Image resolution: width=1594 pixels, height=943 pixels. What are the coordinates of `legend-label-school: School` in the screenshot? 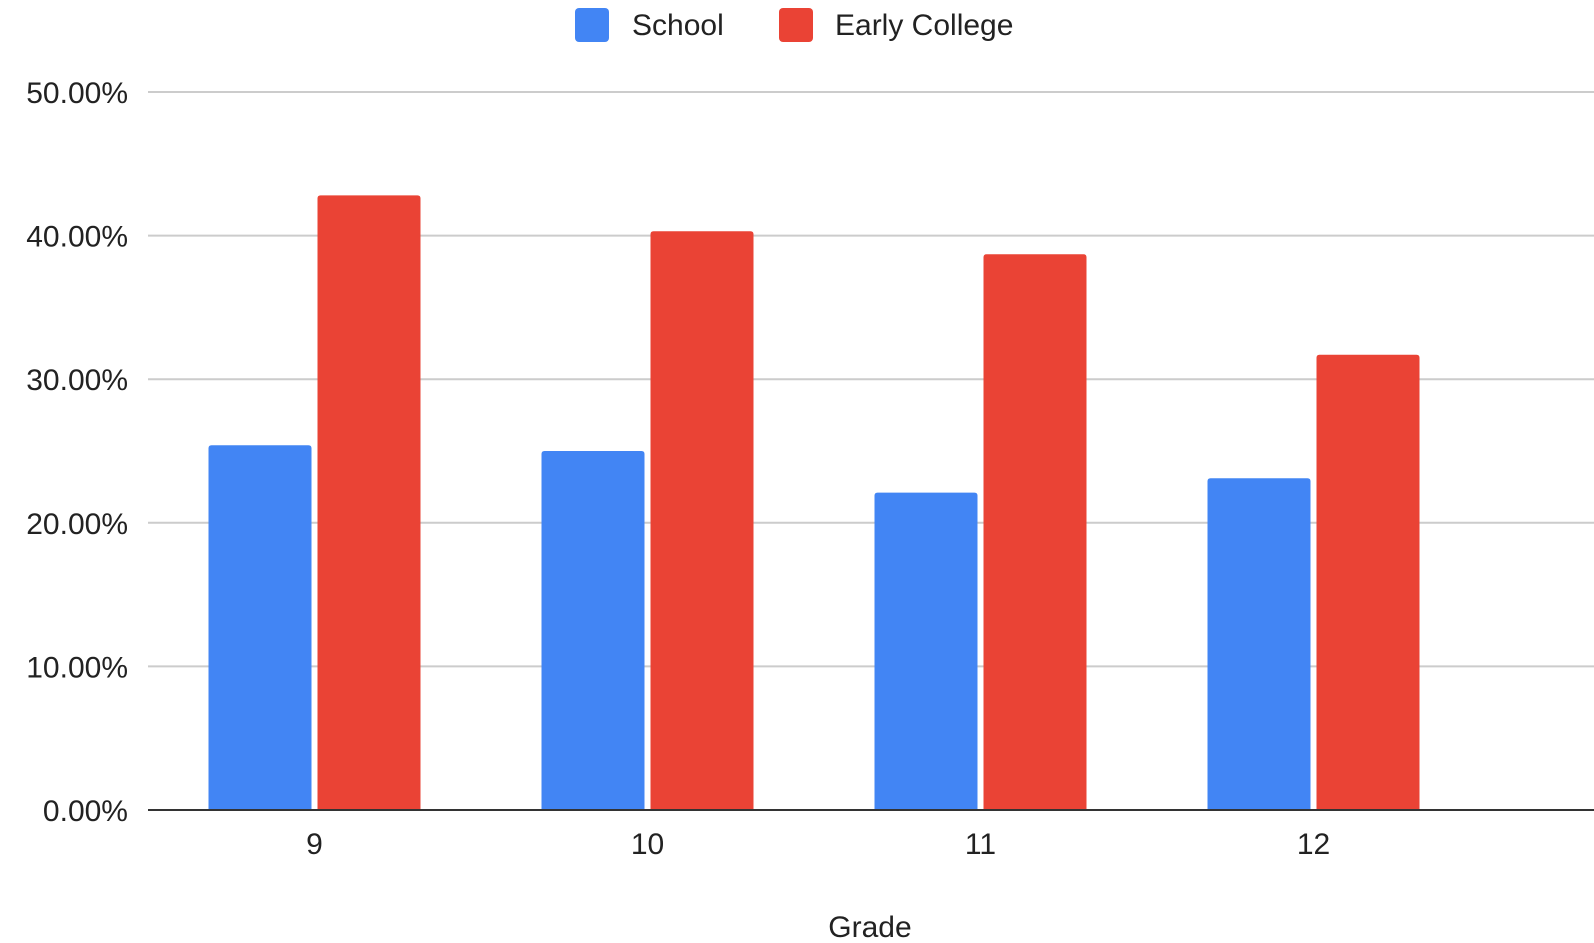 It's located at (678, 25).